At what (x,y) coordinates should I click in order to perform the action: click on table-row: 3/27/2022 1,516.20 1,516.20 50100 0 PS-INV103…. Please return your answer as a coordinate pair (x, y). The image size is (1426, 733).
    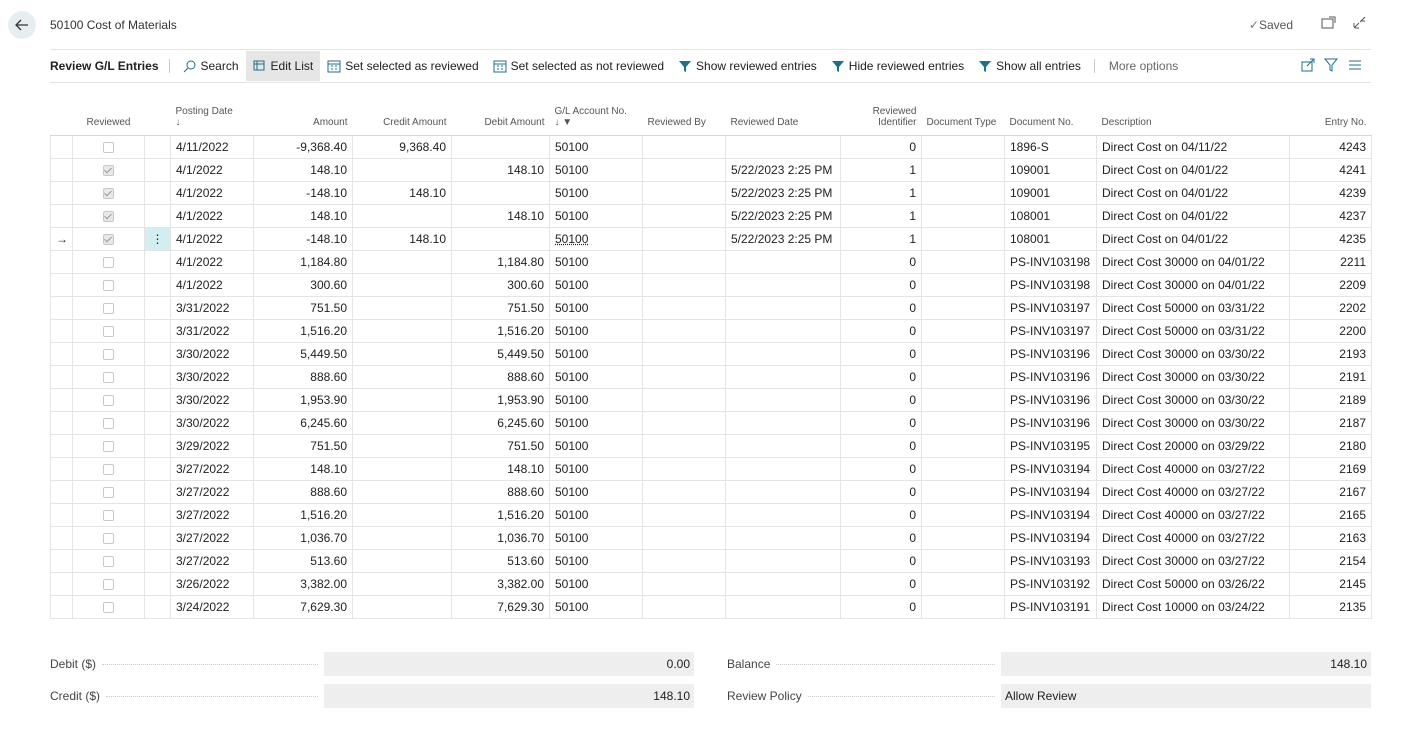
    Looking at the image, I should click on (711, 515).